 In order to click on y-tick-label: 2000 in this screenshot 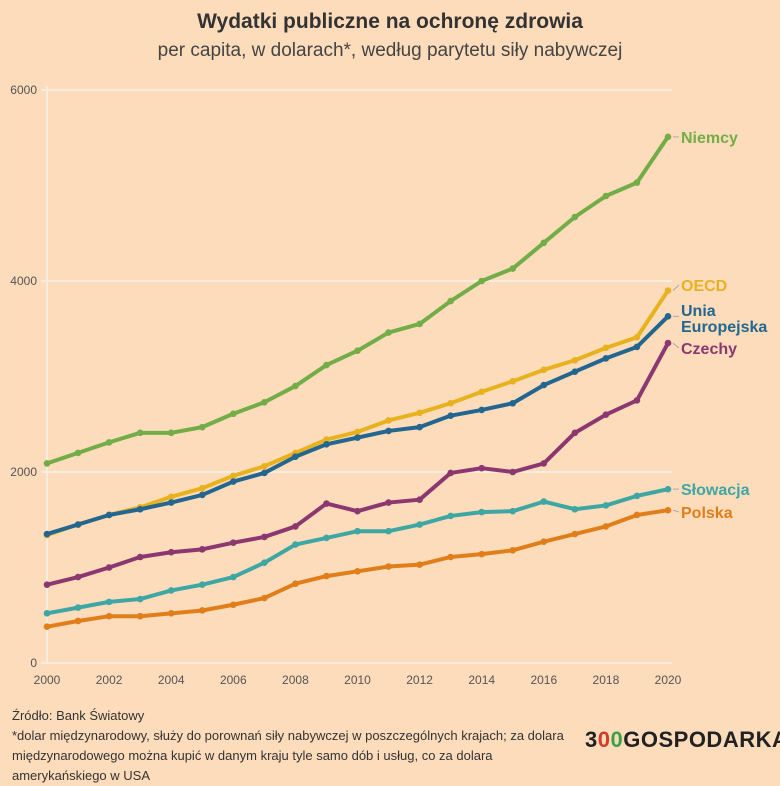, I will do `click(23, 472)`.